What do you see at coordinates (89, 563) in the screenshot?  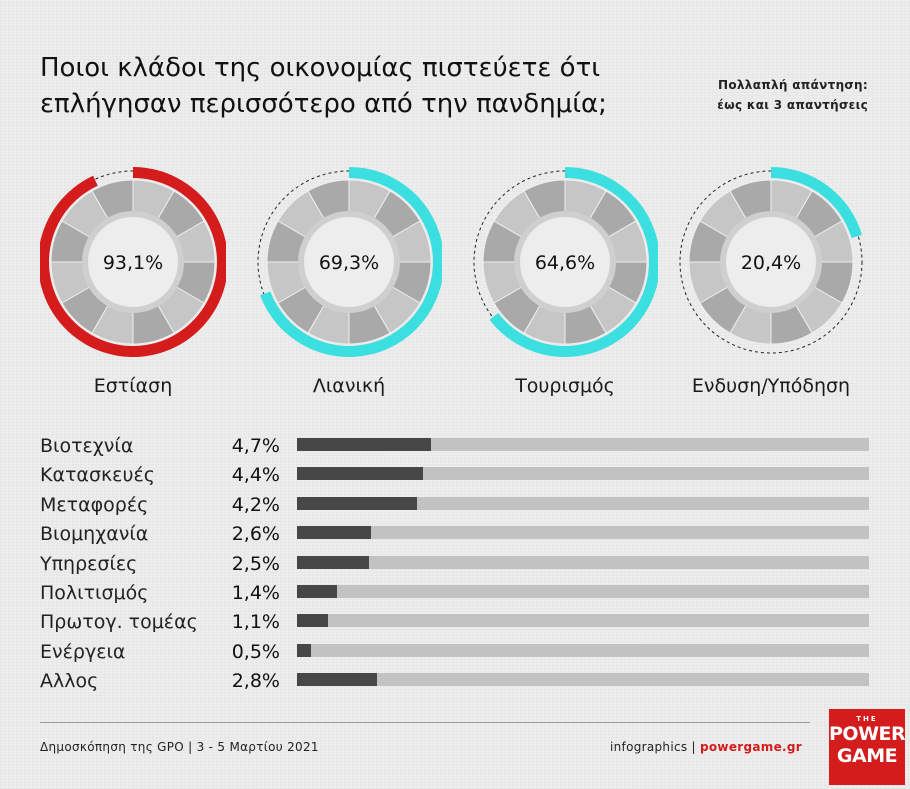 I see `bar-category-label: Υπηρεσίες` at bounding box center [89, 563].